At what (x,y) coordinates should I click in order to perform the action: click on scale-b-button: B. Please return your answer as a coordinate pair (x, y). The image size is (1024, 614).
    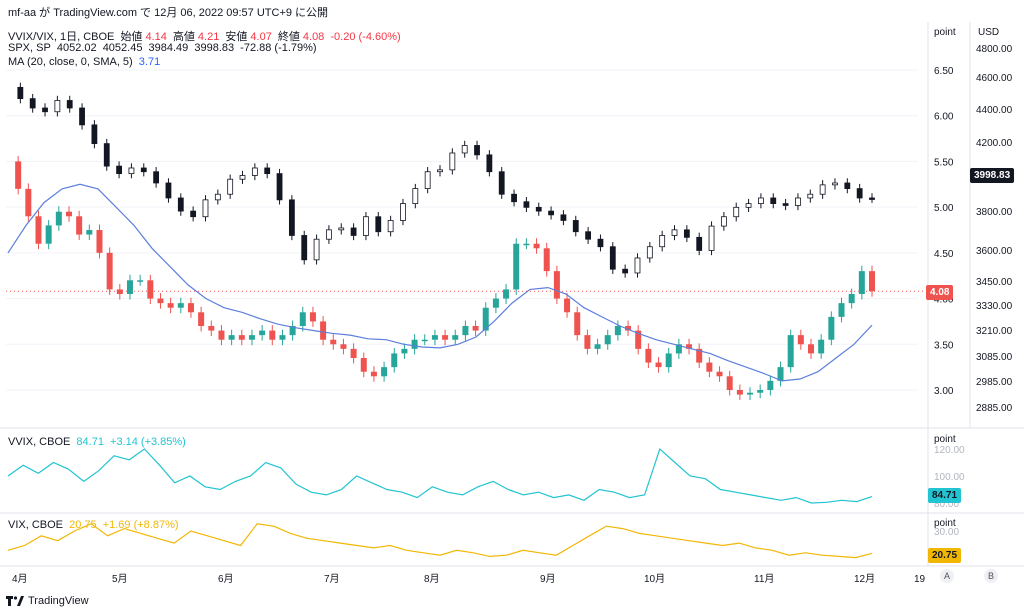
    Looking at the image, I should click on (991, 576).